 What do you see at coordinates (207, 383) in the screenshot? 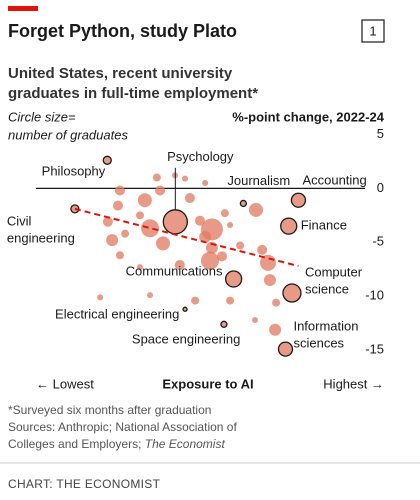
I see `x-axis-label: Exposure to AI` at bounding box center [207, 383].